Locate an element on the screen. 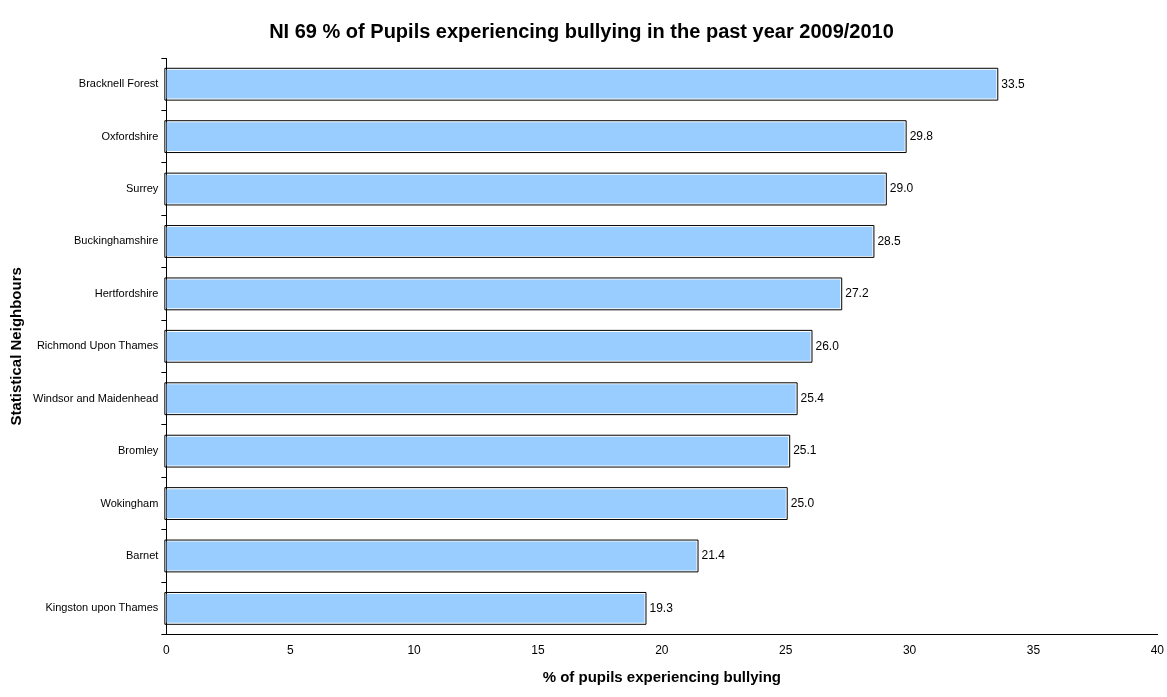 The image size is (1167, 697). x-tick-label: 30 is located at coordinates (909, 650).